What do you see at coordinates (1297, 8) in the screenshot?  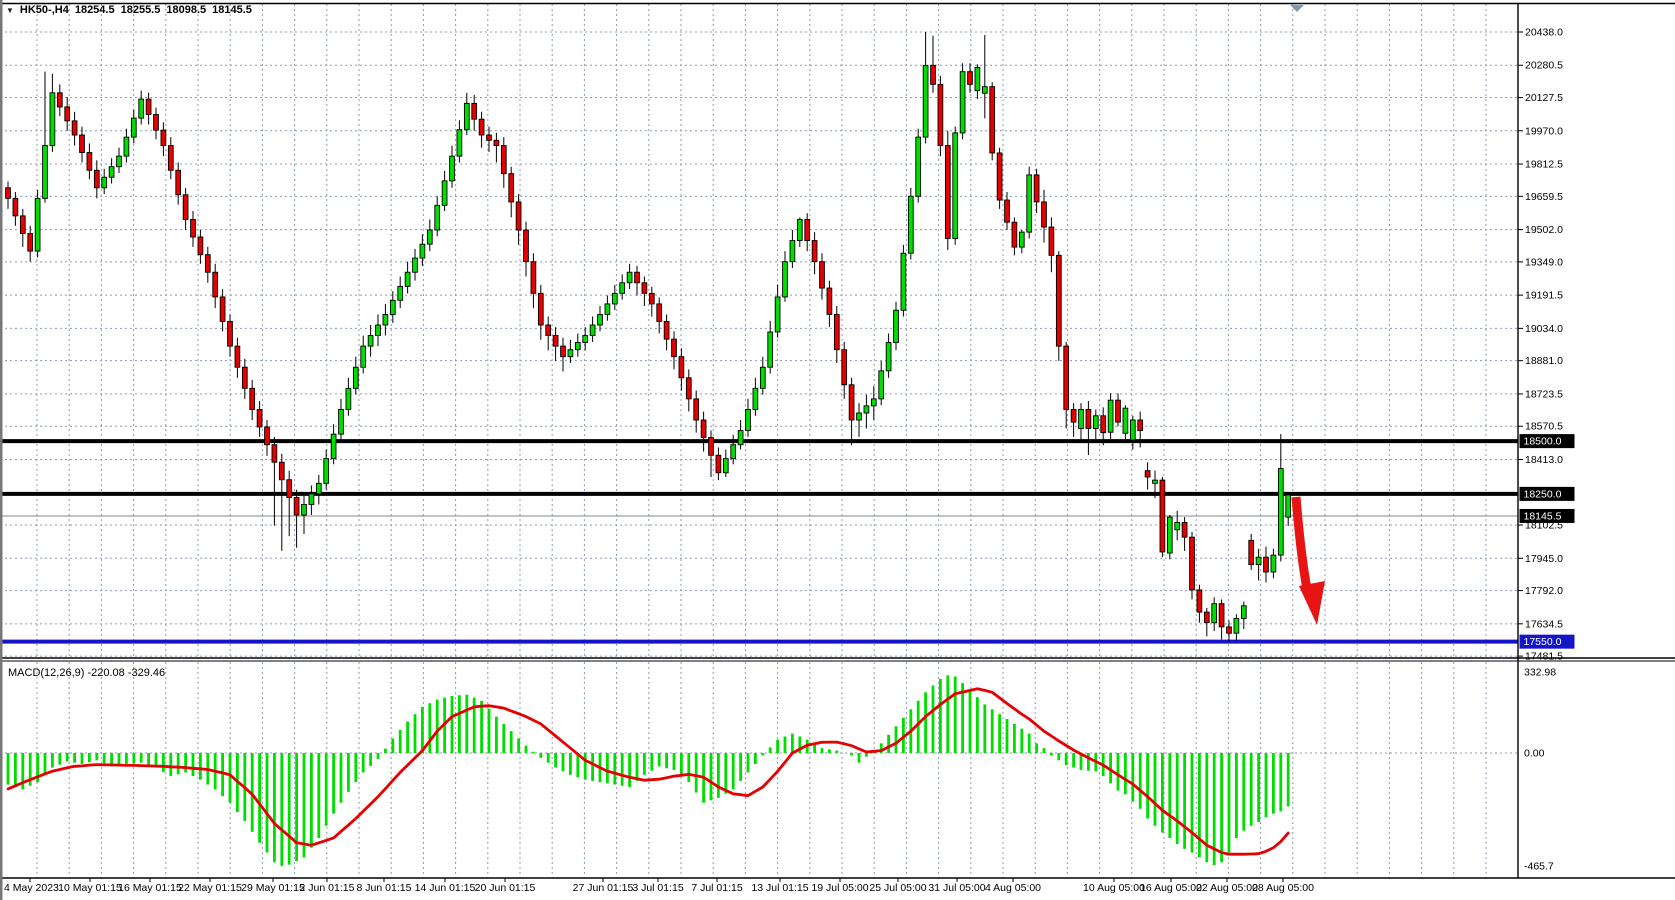 I see `chart-shift-marker-icon` at bounding box center [1297, 8].